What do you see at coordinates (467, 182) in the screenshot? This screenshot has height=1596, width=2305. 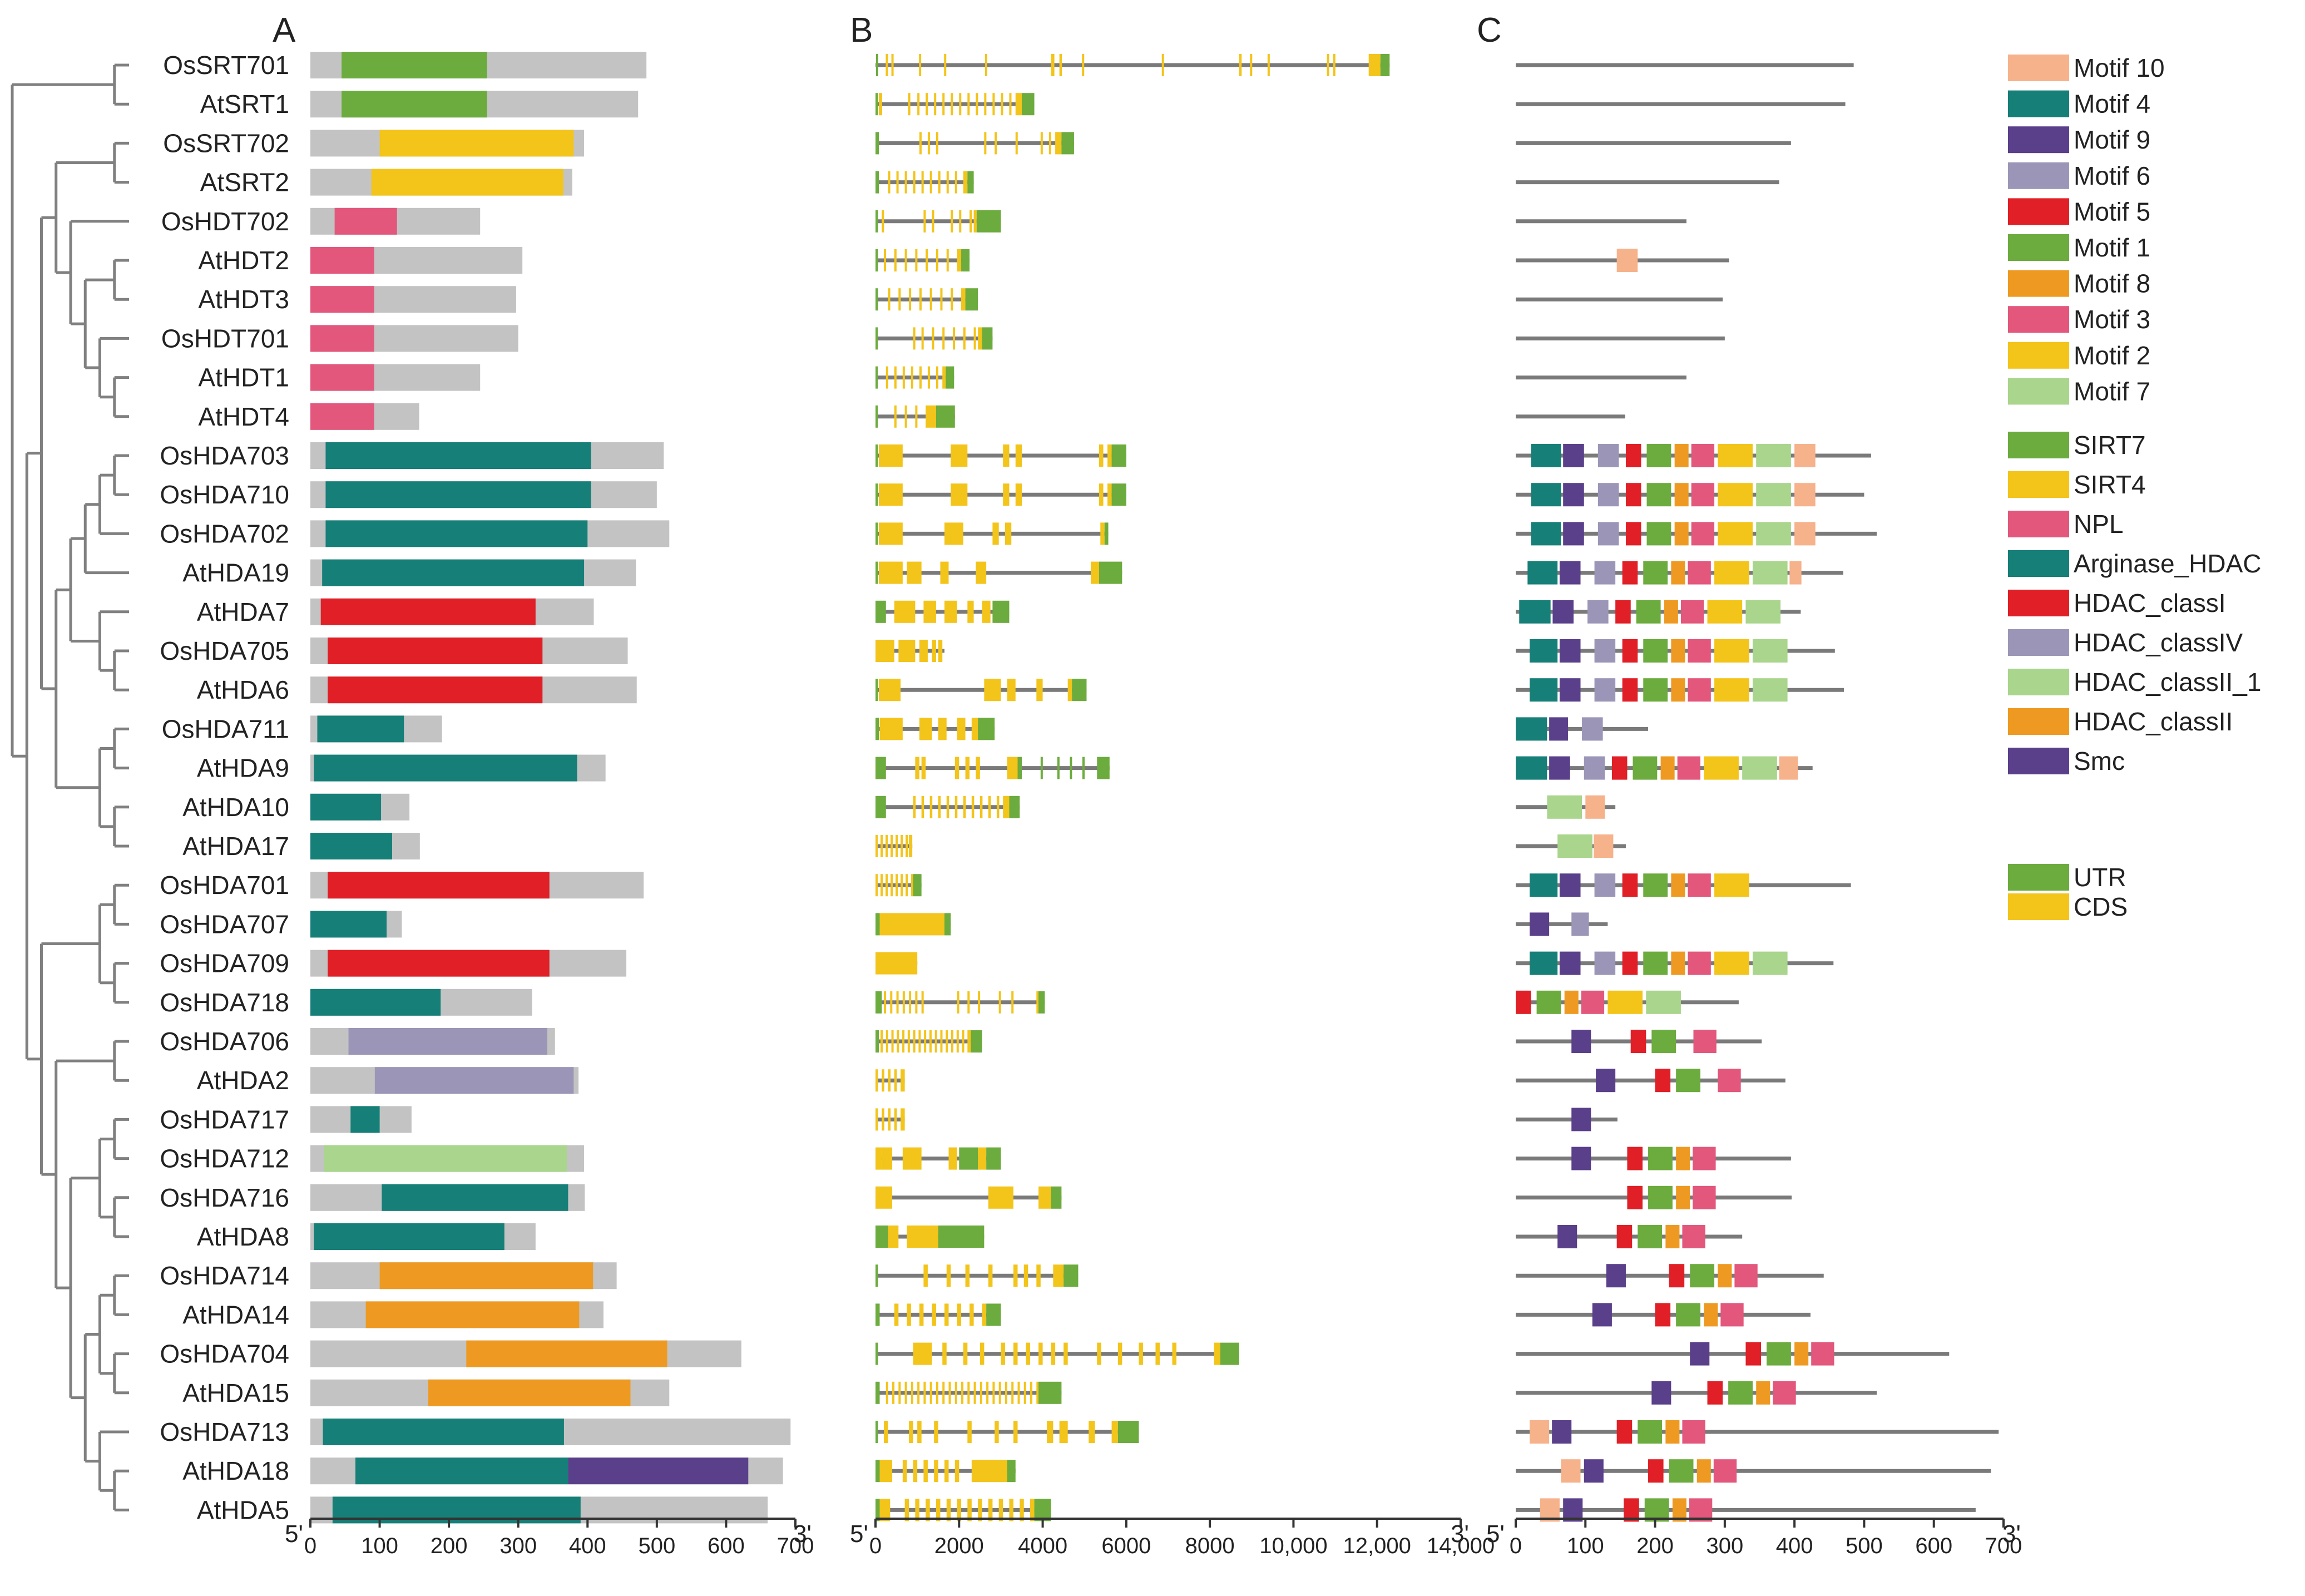 I see `domain-SIRT4` at bounding box center [467, 182].